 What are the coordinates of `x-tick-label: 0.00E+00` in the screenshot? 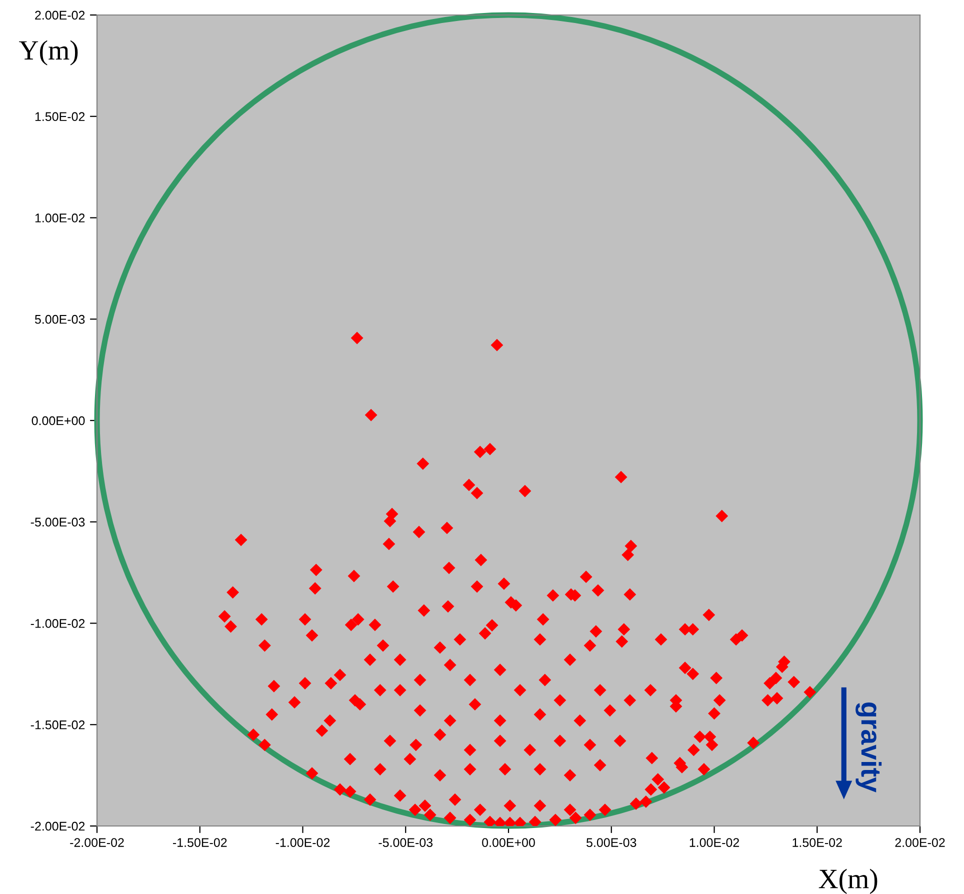 It's located at (508, 842).